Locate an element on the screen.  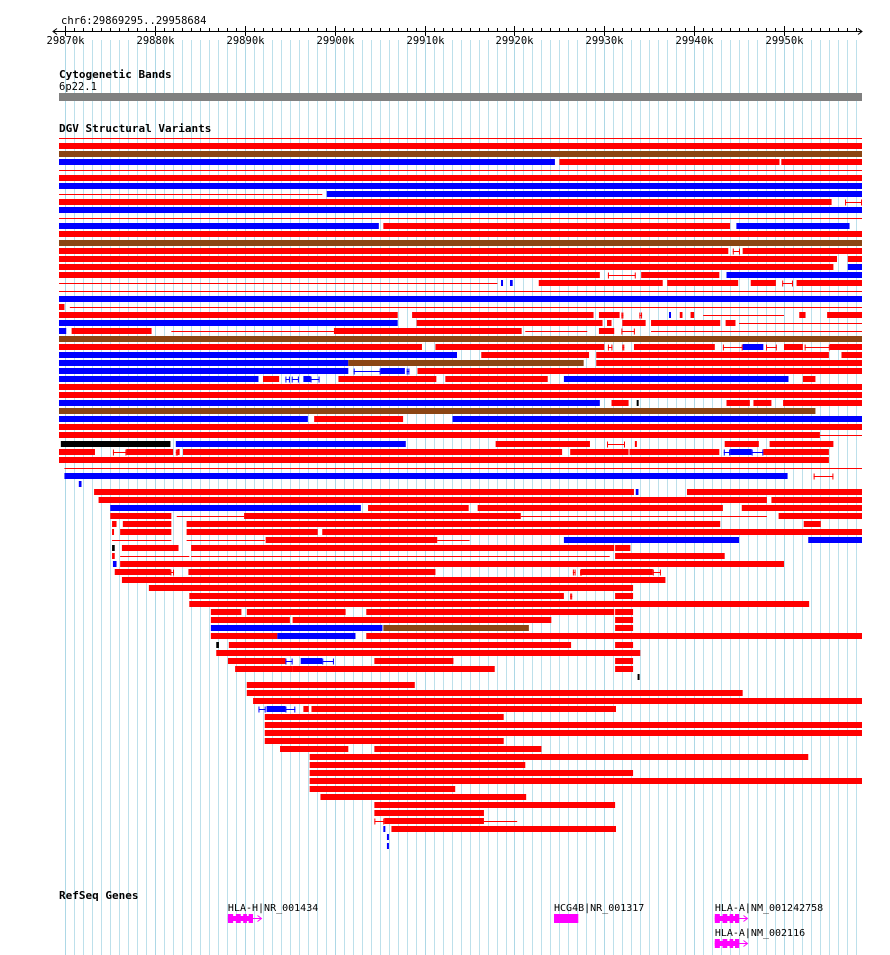
gene-label: HCG4B|NR_001317 is located at coordinates (599, 908).